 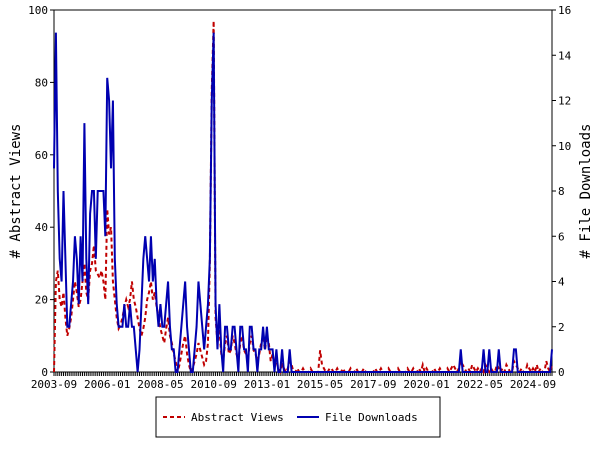 What do you see at coordinates (237, 417) in the screenshot?
I see `legend-label: Abstract Views` at bounding box center [237, 417].